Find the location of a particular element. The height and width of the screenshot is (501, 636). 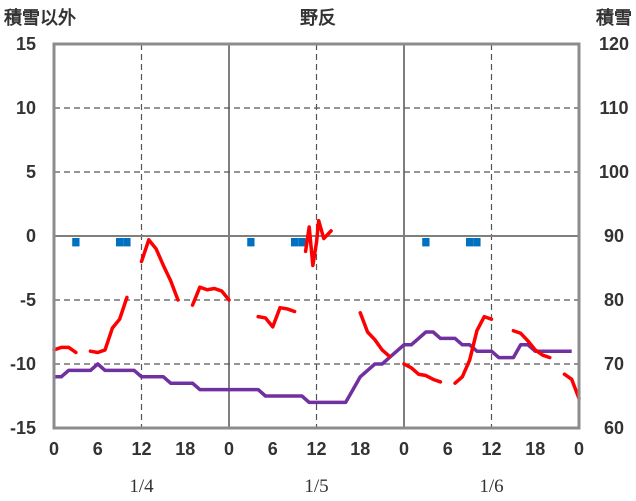

right-tick-label: 80 is located at coordinates (614, 300).